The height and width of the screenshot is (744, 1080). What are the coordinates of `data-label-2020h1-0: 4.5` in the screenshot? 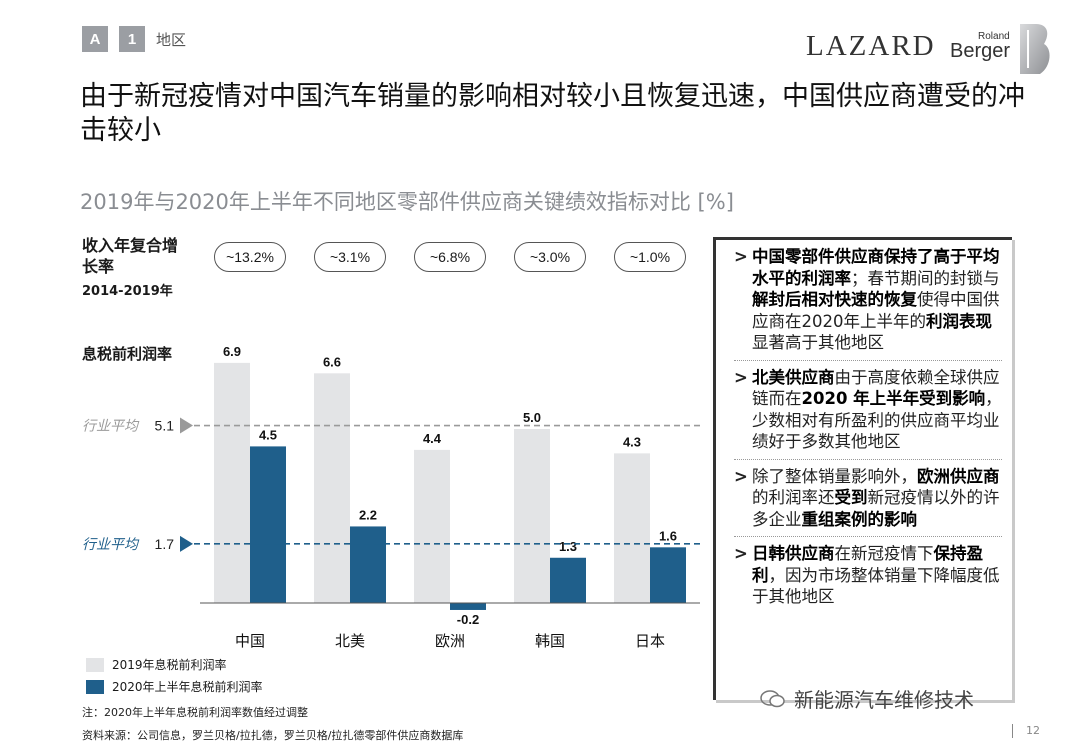 It's located at (268, 434).